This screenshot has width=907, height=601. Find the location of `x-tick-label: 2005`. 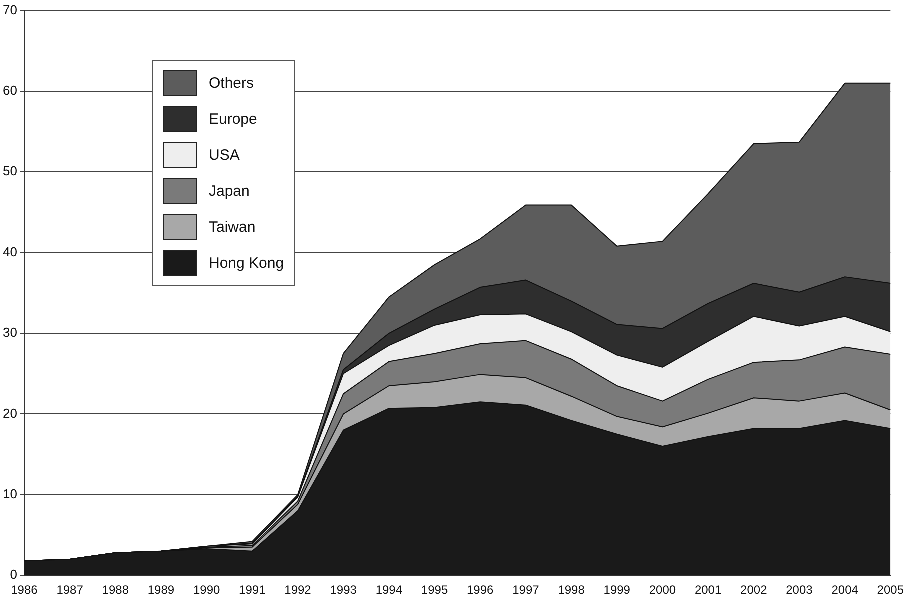

x-tick-label: 2005 is located at coordinates (890, 590).